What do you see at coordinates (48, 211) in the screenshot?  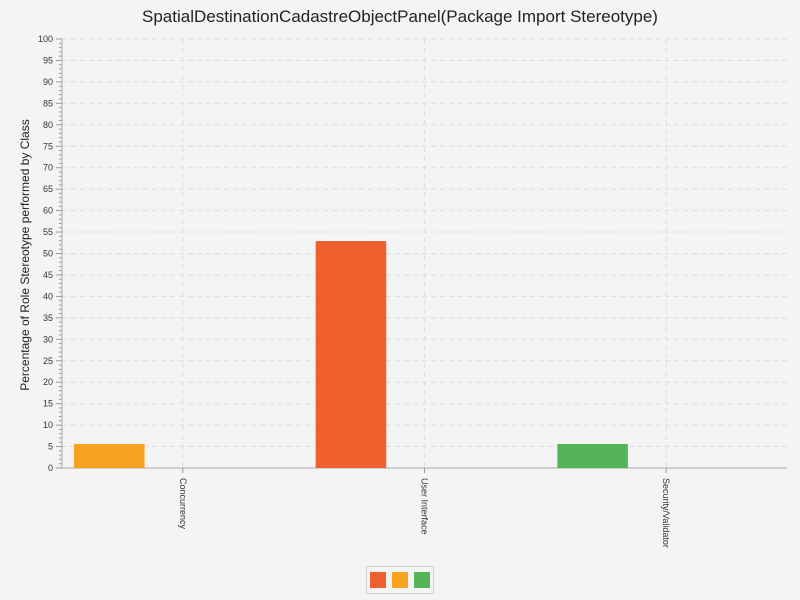 I see `y-tick-label: 60` at bounding box center [48, 211].